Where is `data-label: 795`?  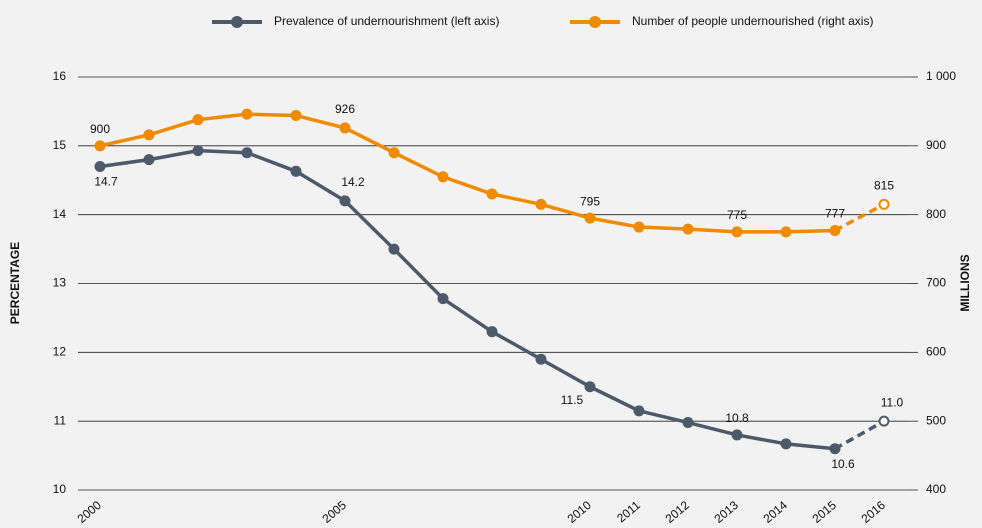 data-label: 795 is located at coordinates (590, 201).